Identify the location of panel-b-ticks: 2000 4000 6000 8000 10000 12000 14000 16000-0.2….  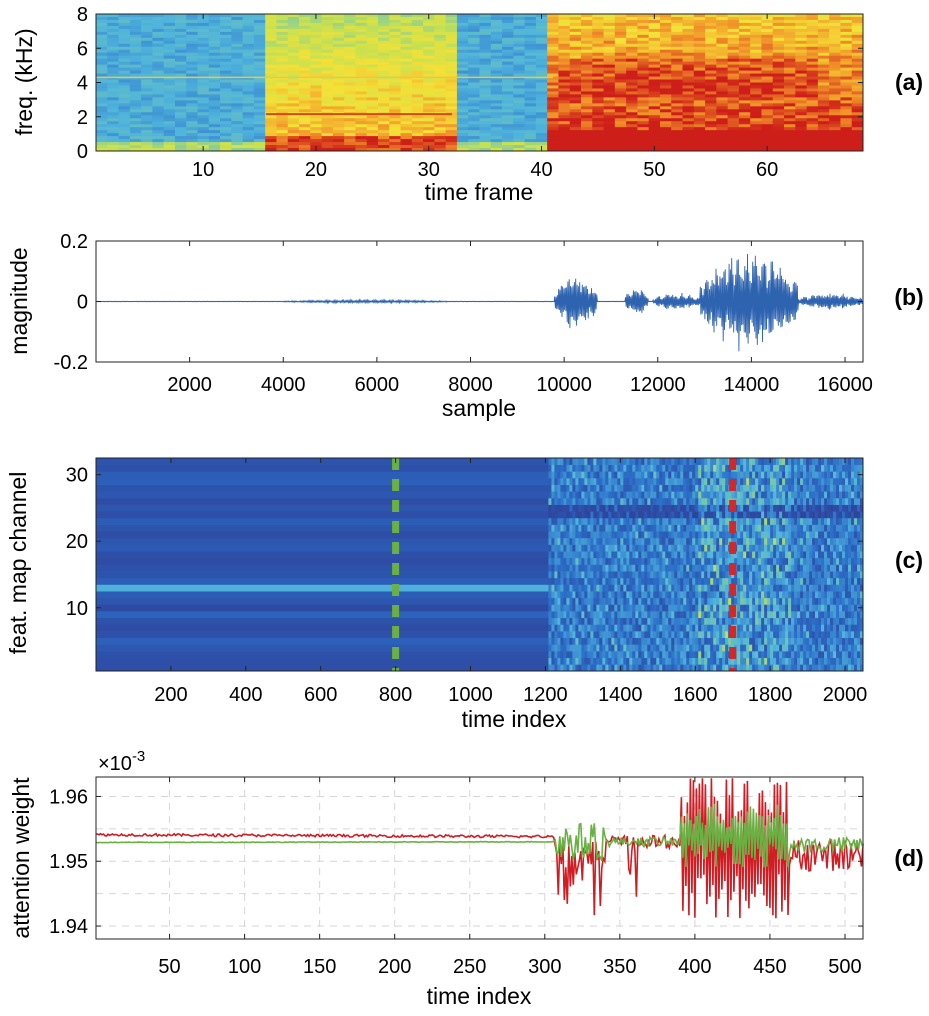
(463, 313).